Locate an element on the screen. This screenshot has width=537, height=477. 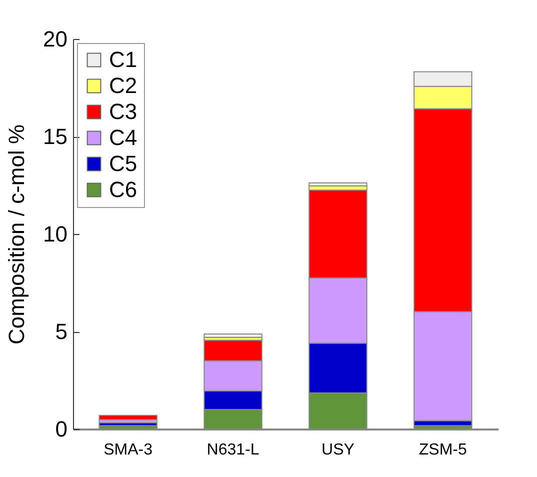
y-axis-title: Composition / c-mol % is located at coordinates (17, 234).